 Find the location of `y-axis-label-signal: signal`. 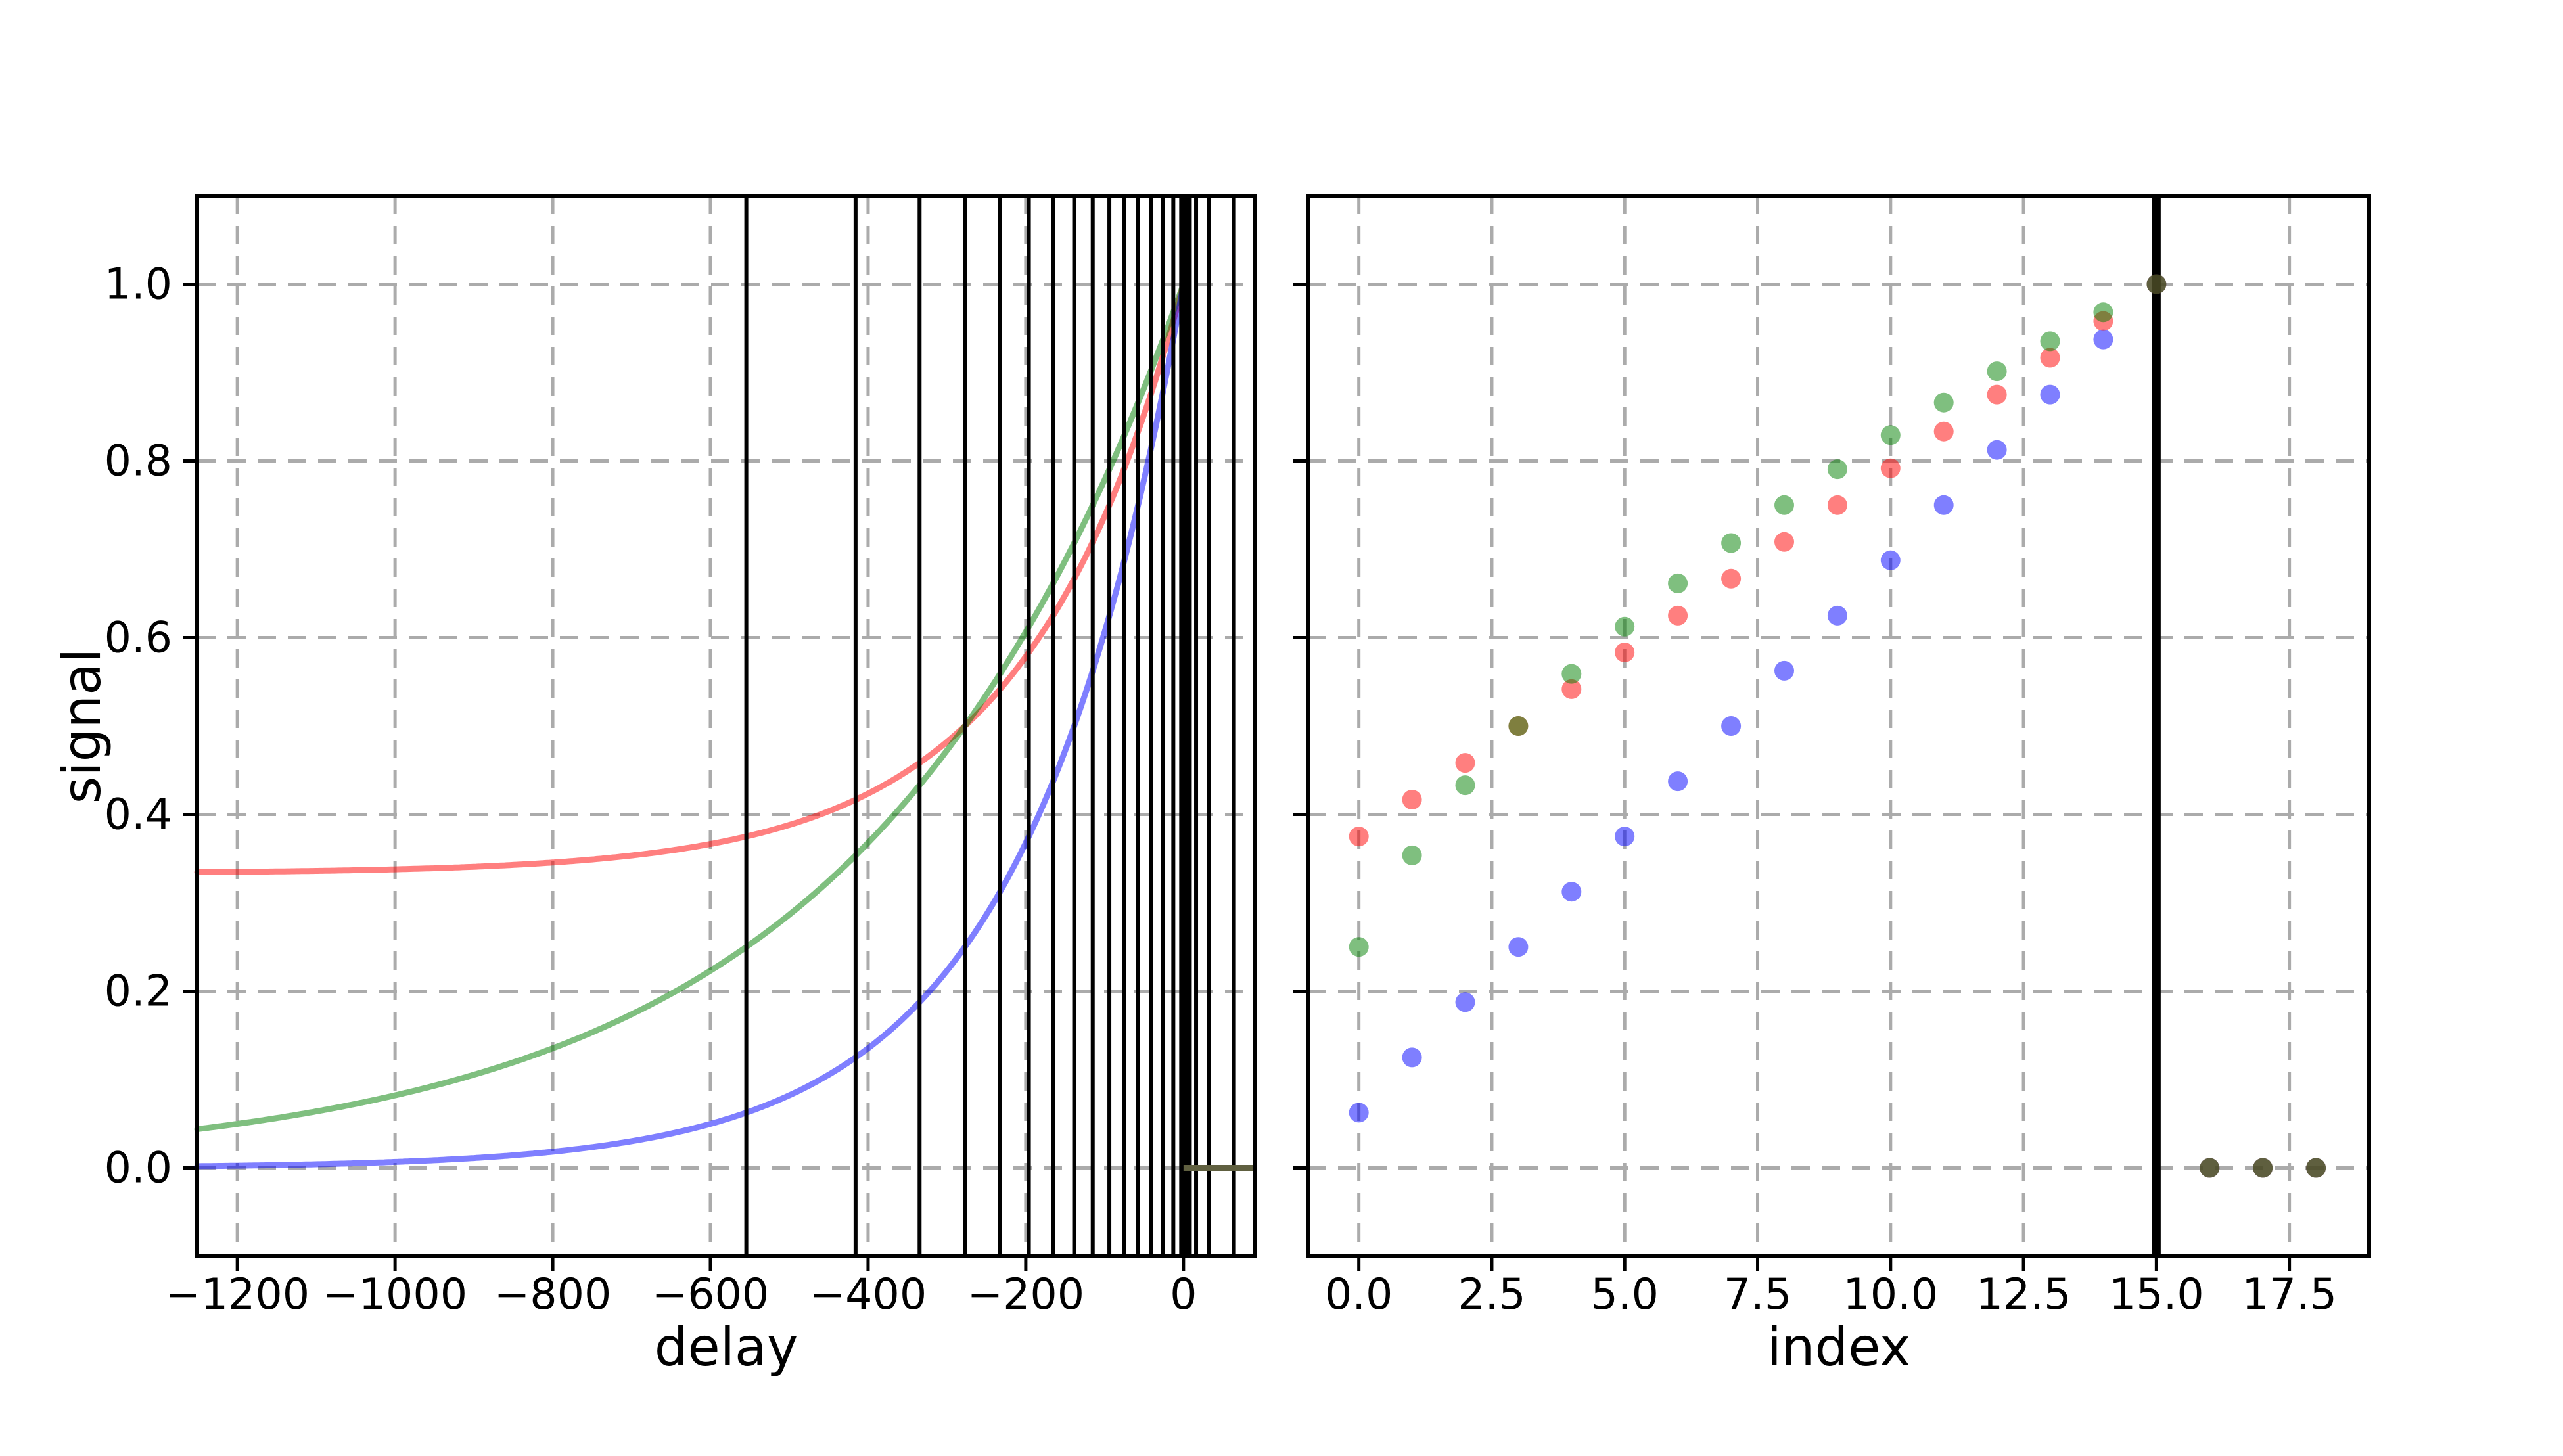

y-axis-label-signal: signal is located at coordinates (81, 726).